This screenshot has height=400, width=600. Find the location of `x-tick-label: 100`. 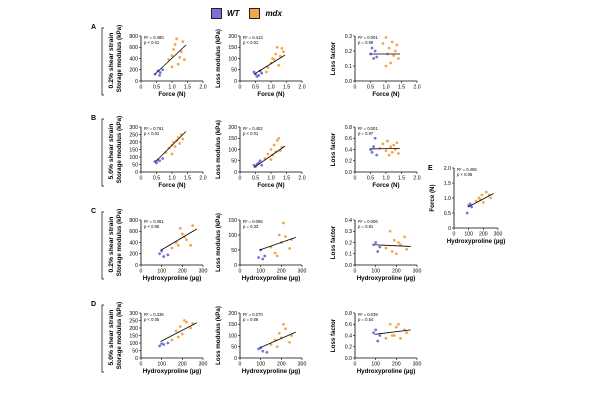

x-tick-label: 100 is located at coordinates (161, 365).